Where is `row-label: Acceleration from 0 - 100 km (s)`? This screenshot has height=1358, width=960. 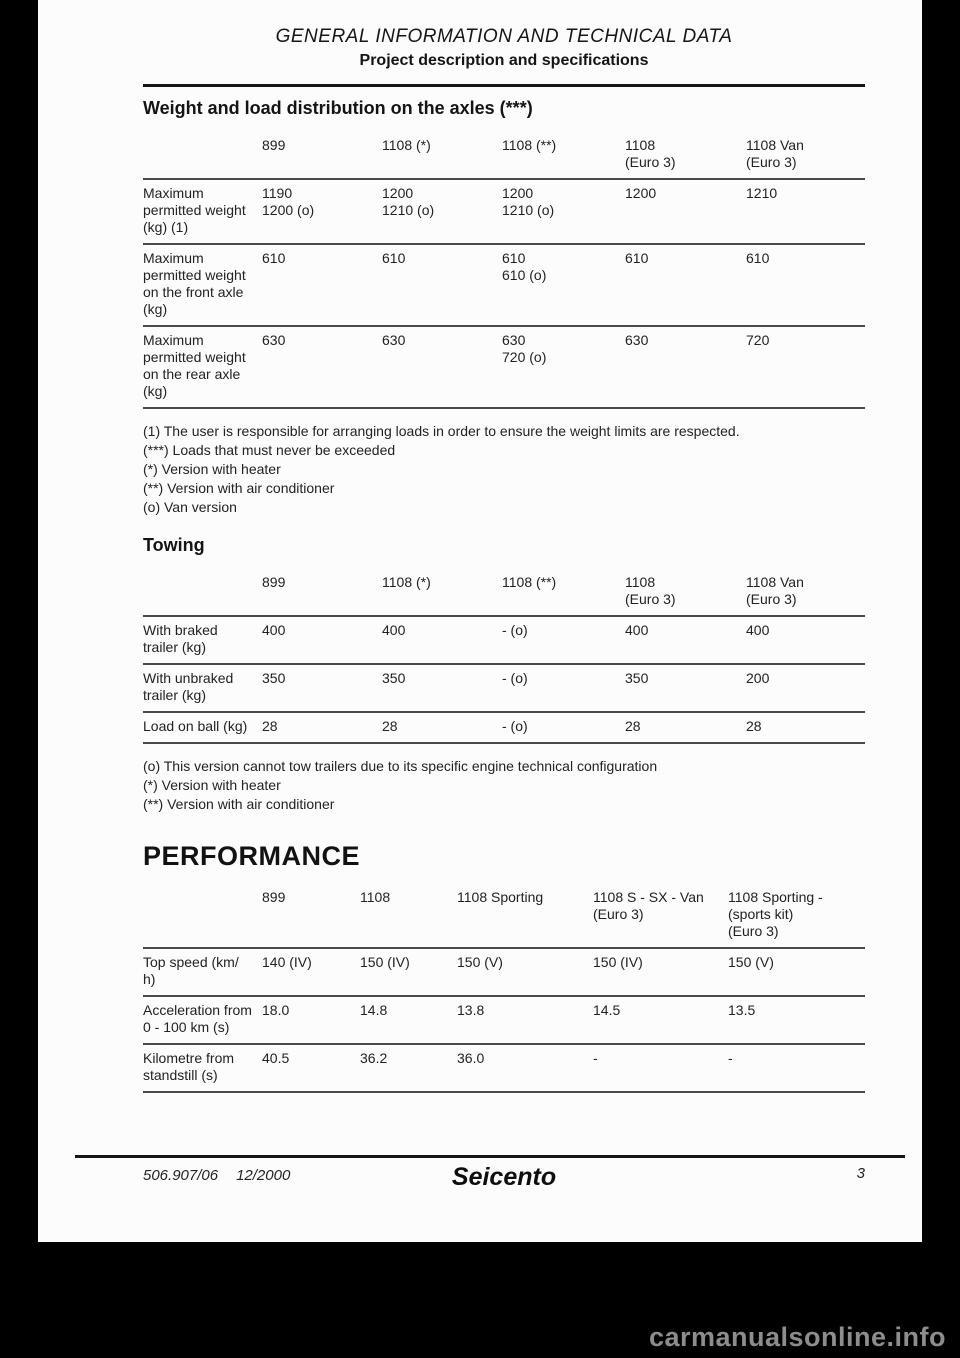
row-label: Acceleration from 0 - 100 km (s) is located at coordinates (202, 1020).